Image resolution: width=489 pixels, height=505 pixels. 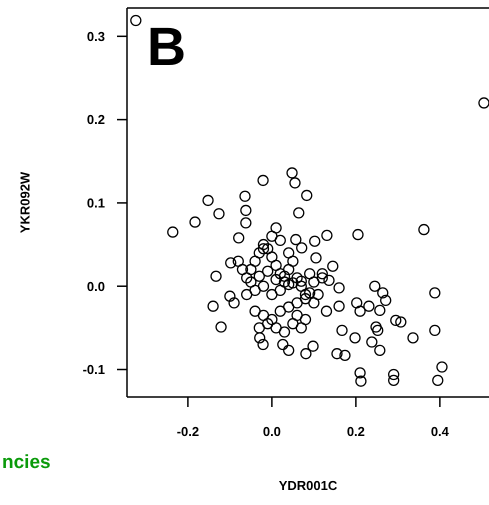 What do you see at coordinates (95, 286) in the screenshot?
I see `y-tick-label: 0.0` at bounding box center [95, 286].